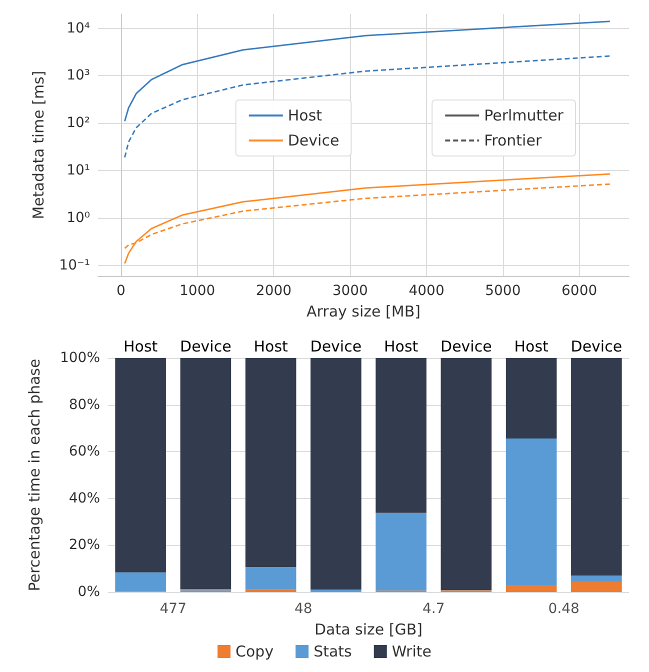 The width and height of the screenshot is (649, 672). What do you see at coordinates (333, 651) in the screenshot?
I see `legend-label: Stats` at bounding box center [333, 651].